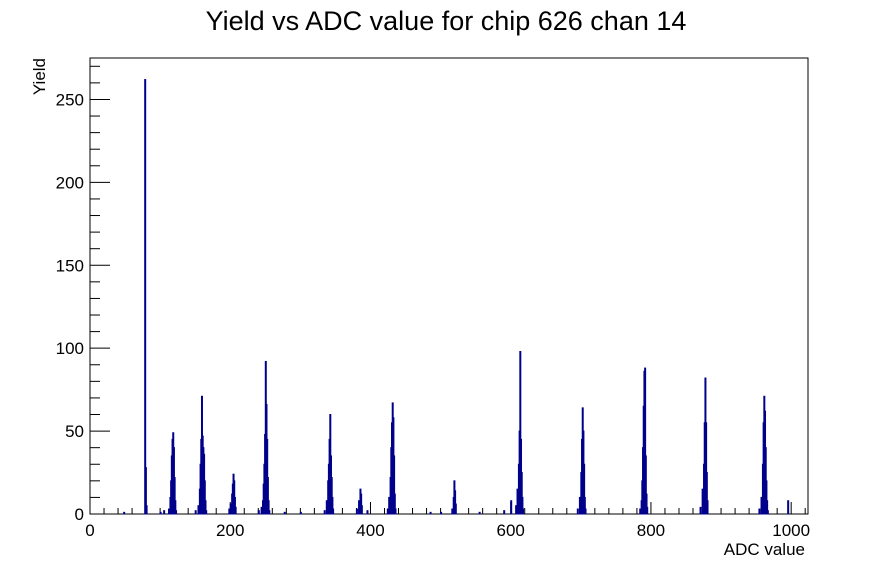  Describe the element at coordinates (89, 530) in the screenshot. I see `x-tick-label: 0` at that location.